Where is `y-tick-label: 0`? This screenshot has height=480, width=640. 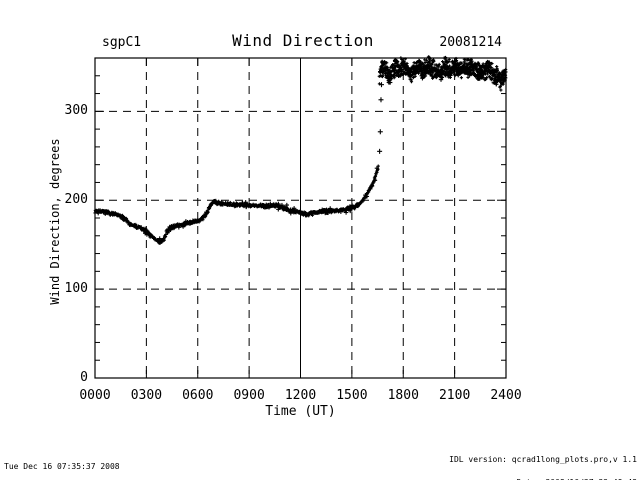 y-tick-label: 0 is located at coordinates (84, 377).